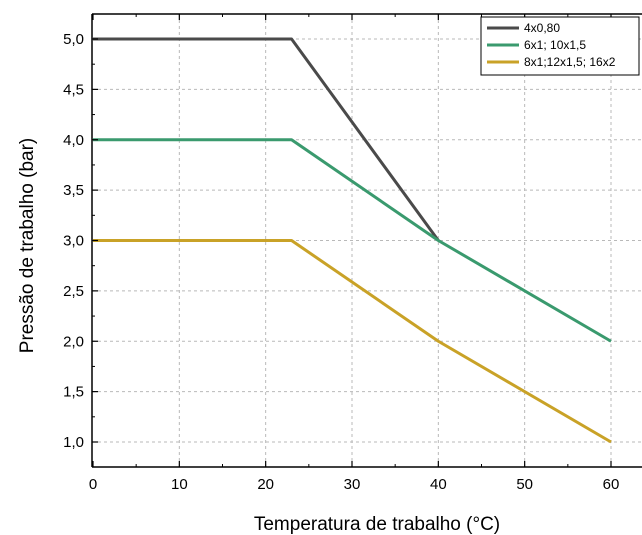  I want to click on x-tick-label-5: 50, so click(524, 484).